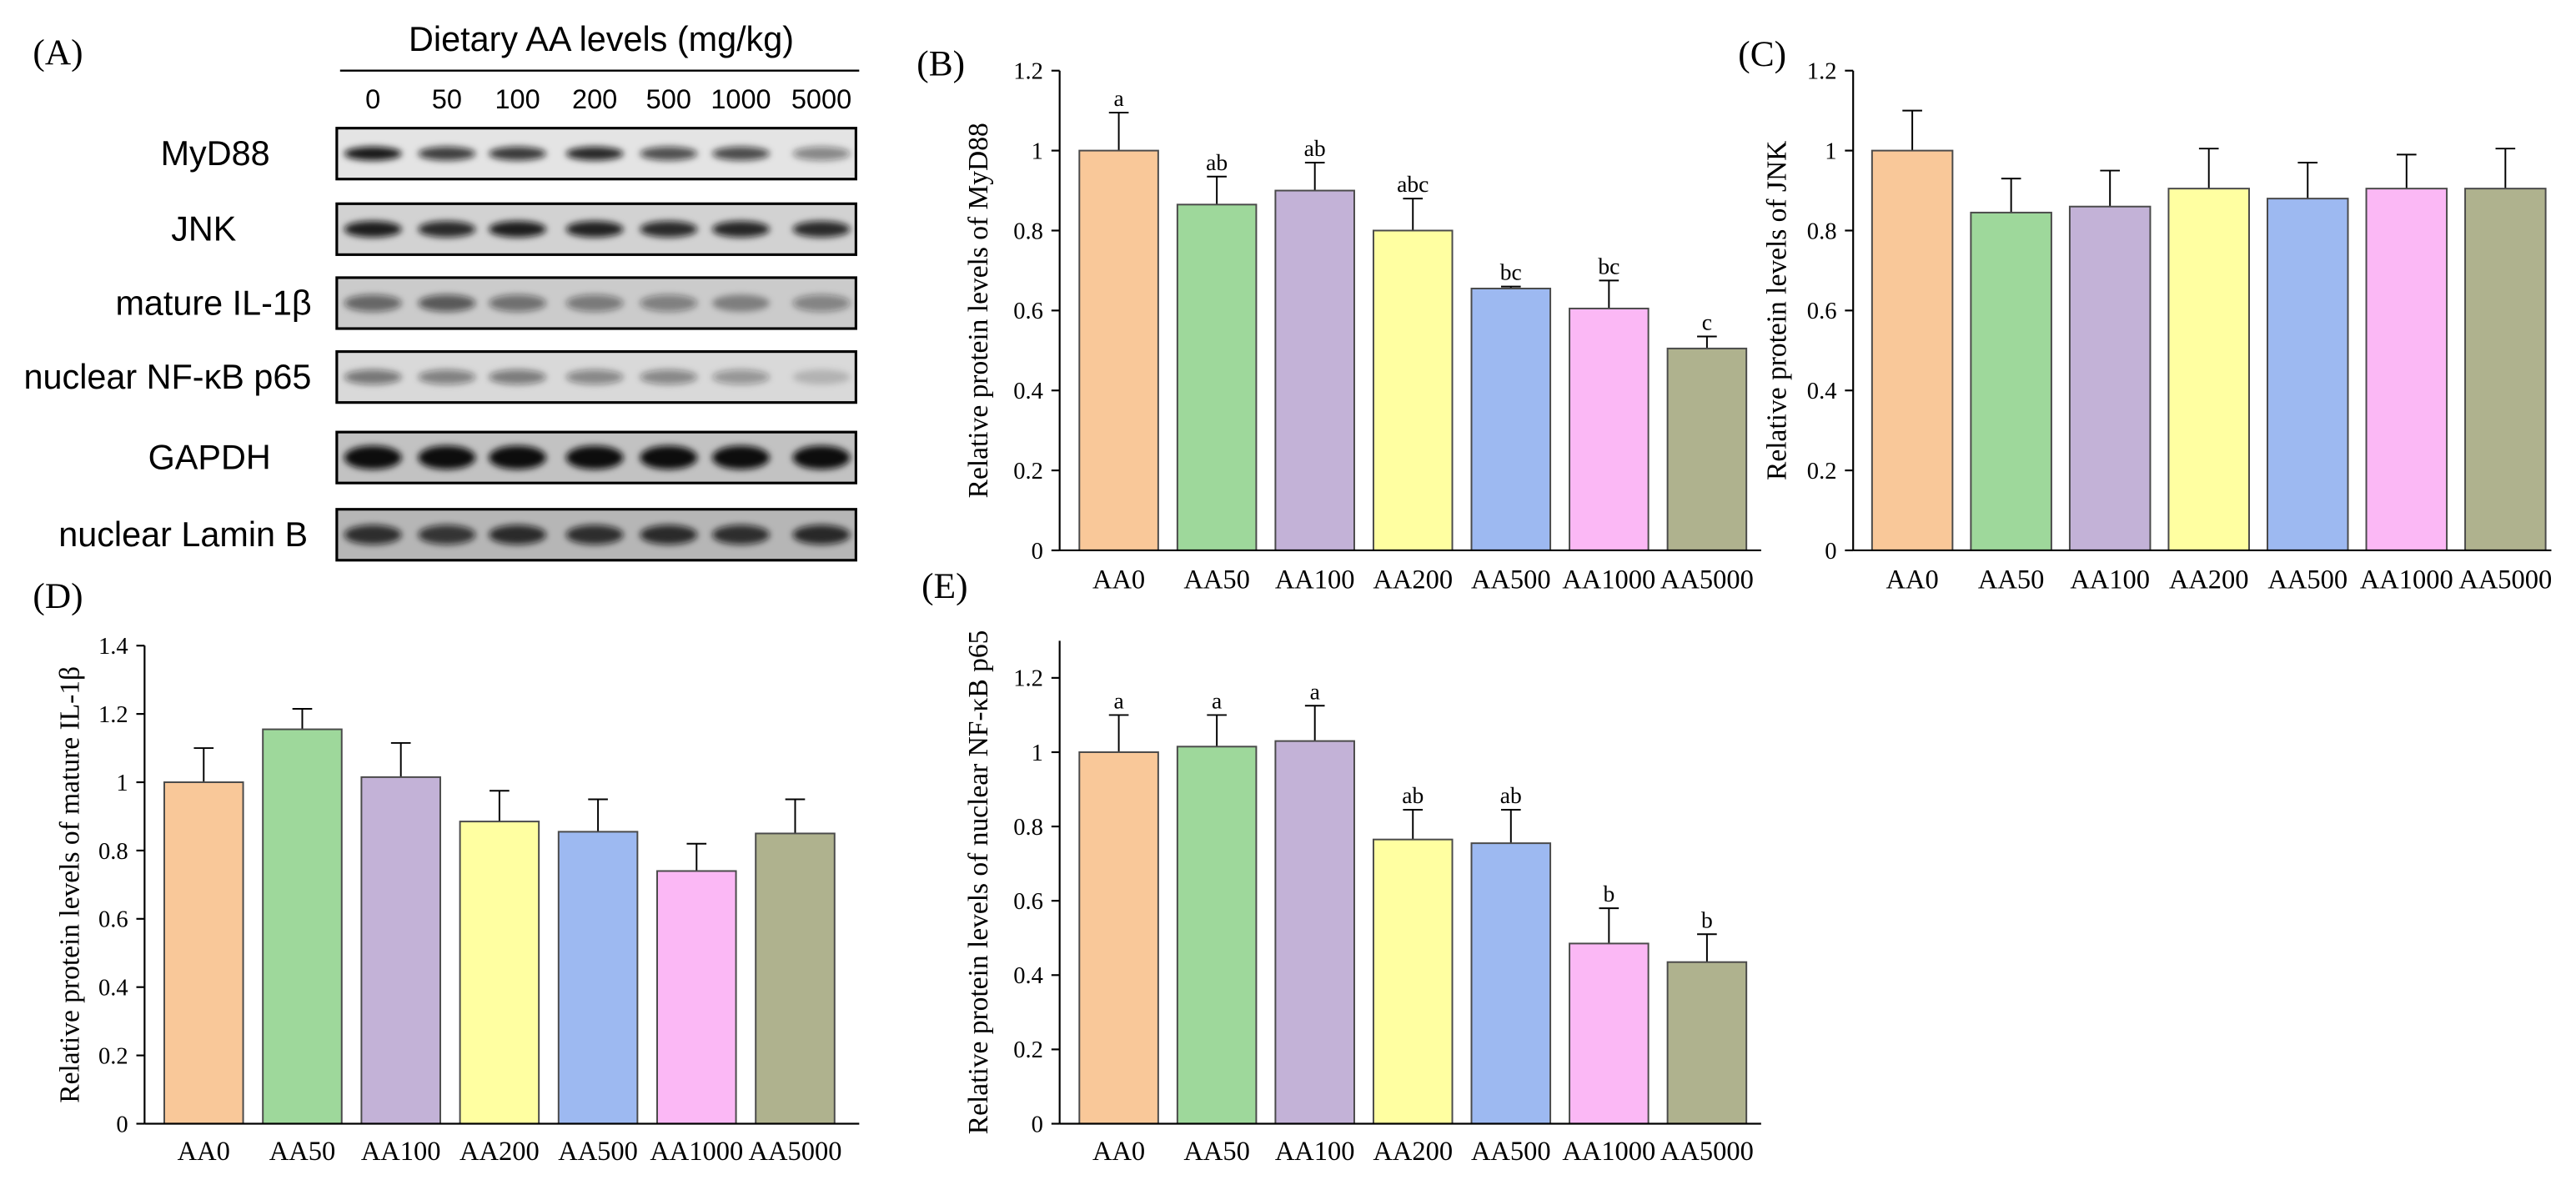 This screenshot has height=1185, width=2576. I want to click on significance-letter: ab, so click(1217, 162).